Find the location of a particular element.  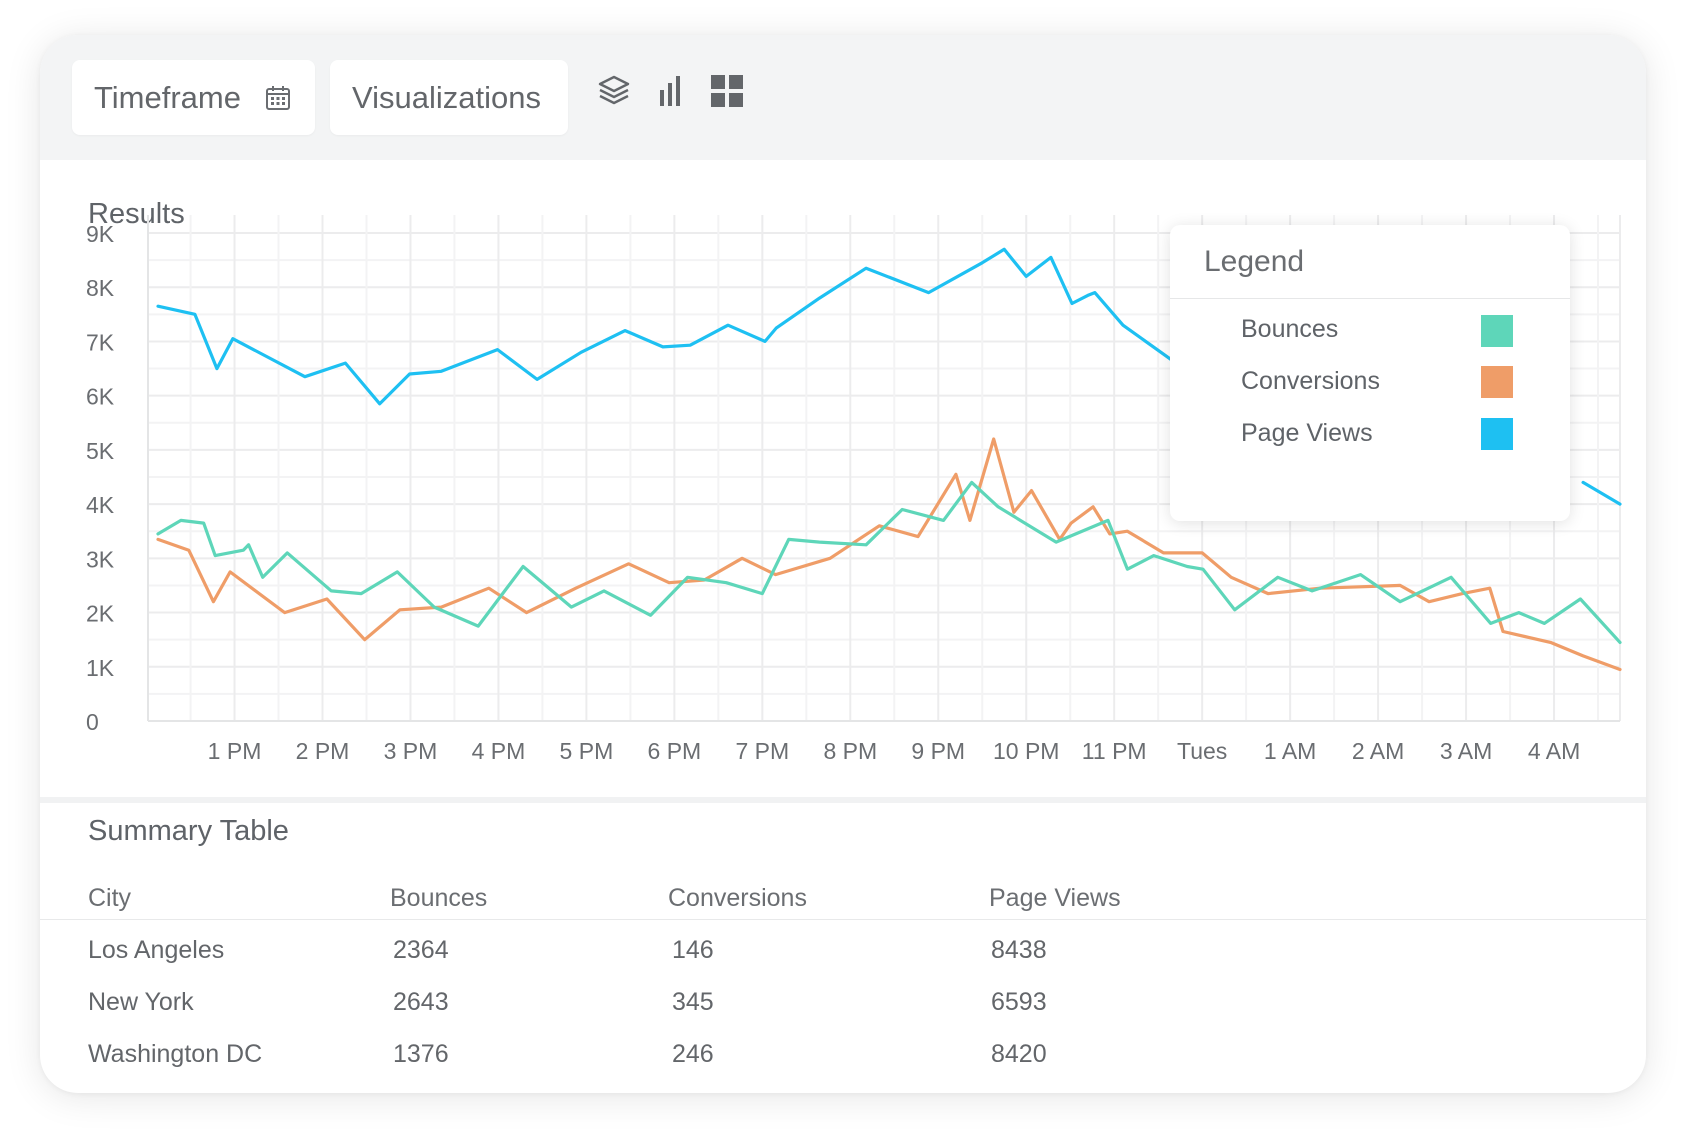

legend-title: Legend is located at coordinates (1254, 261).